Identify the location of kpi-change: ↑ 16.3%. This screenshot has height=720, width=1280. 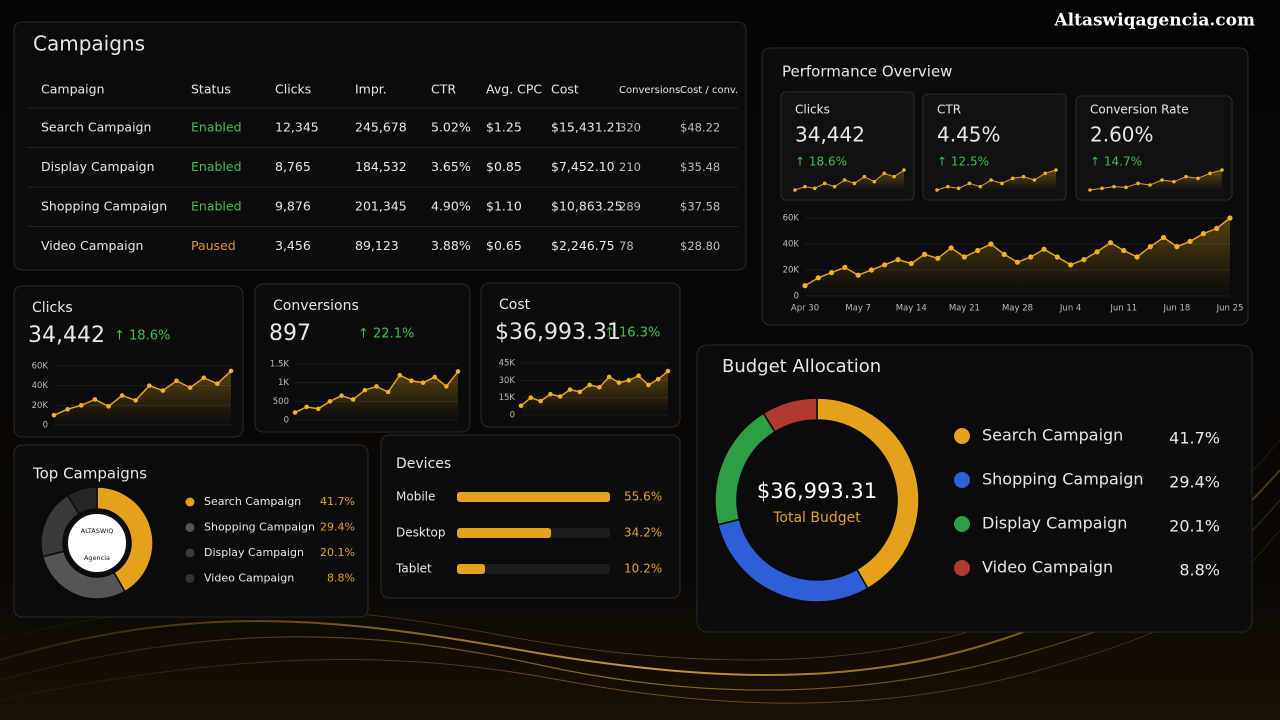
(632, 333).